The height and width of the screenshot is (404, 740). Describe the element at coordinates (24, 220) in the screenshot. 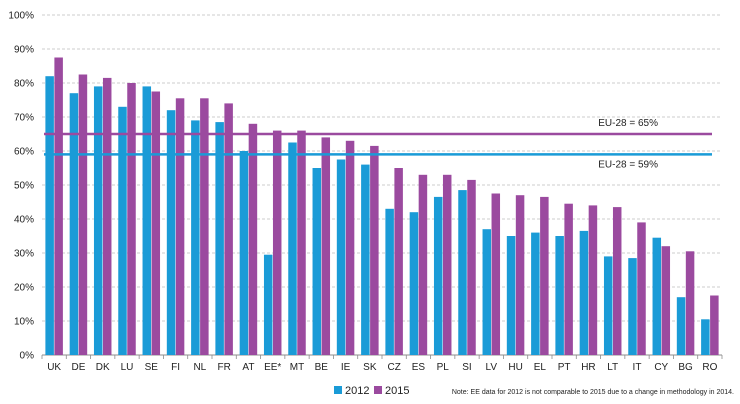

I see `y-tick-label: 40%` at that location.